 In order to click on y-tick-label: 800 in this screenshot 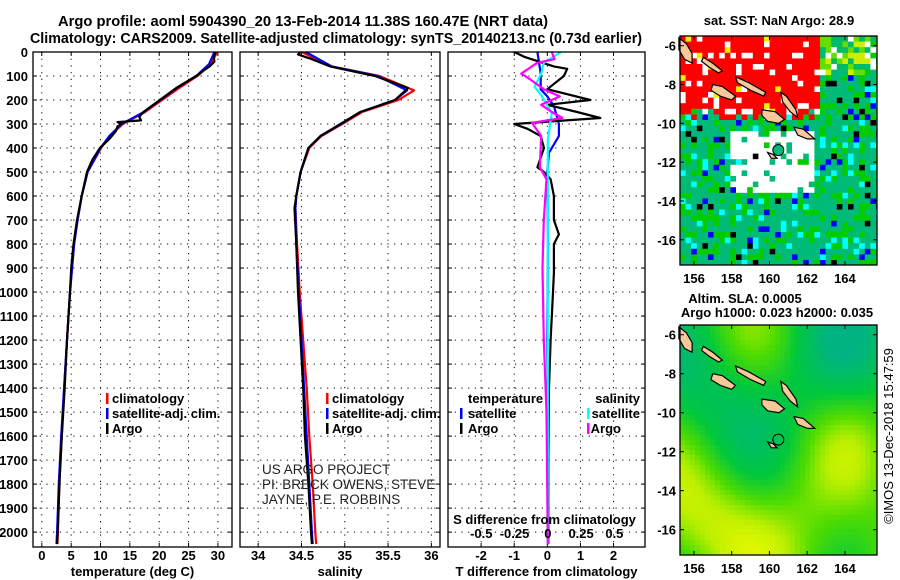, I will do `click(17, 244)`.